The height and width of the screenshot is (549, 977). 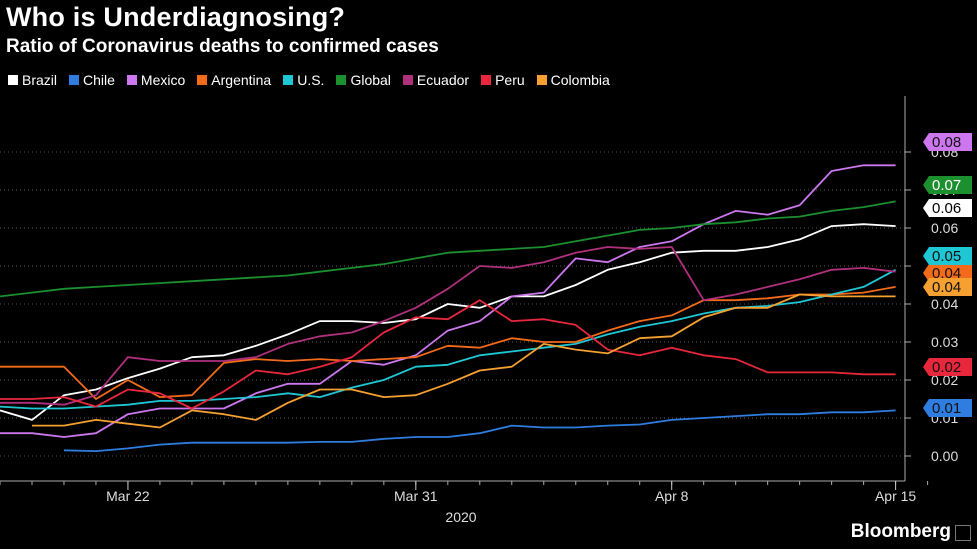 What do you see at coordinates (944, 342) in the screenshot?
I see `y-tick-label: 0.03` at bounding box center [944, 342].